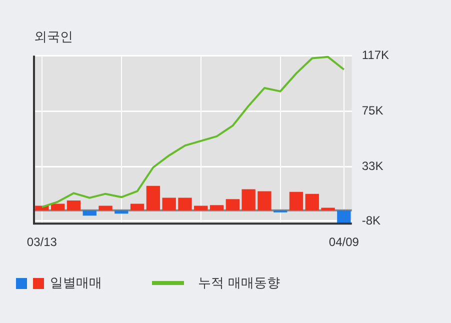  Describe the element at coordinates (42, 242) in the screenshot. I see `x-tick-label: 03/13` at that location.